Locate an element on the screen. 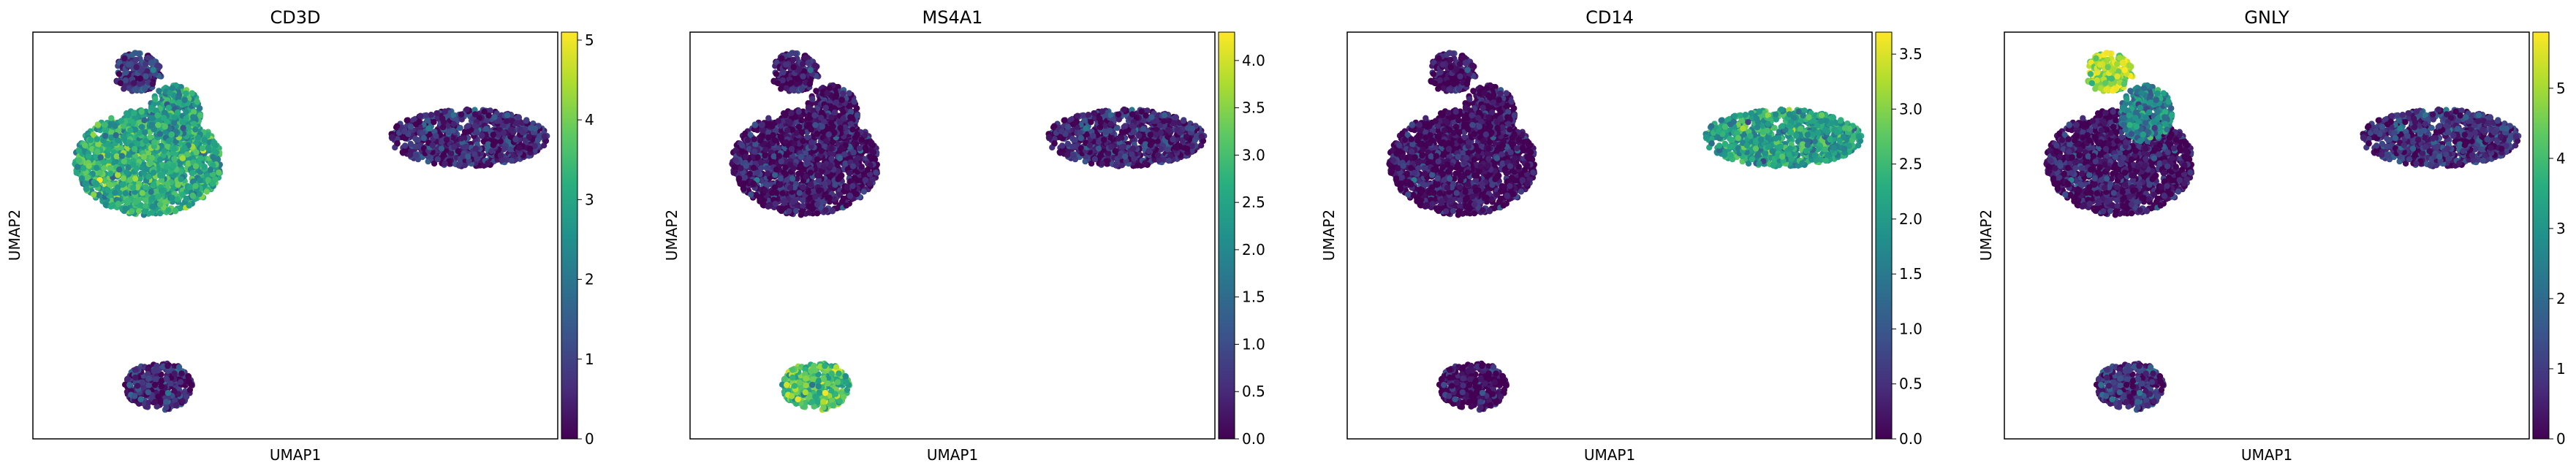 Image resolution: width=2576 pixels, height=471 pixels. panel-title-ms4a1: MS4A1 is located at coordinates (953, 17).